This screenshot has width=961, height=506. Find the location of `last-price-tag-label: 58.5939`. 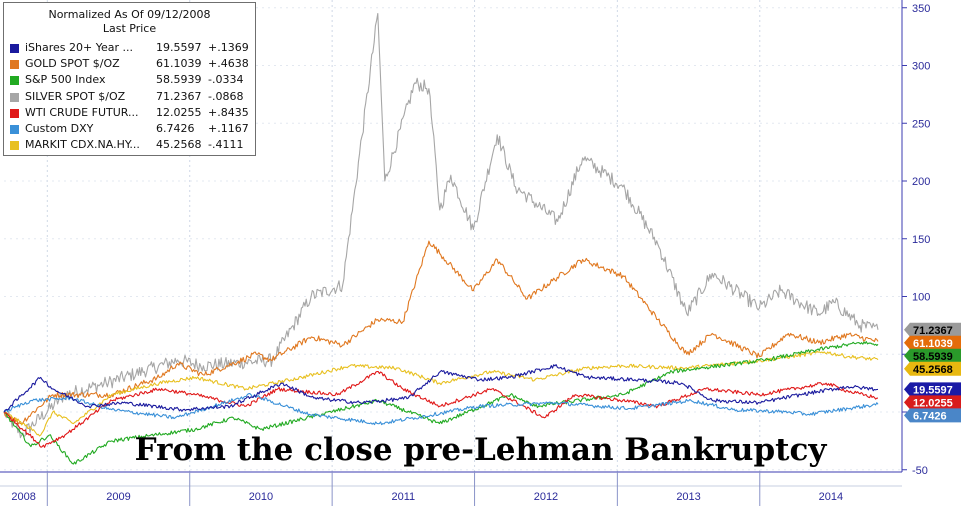

last-price-tag-label: 58.5939 is located at coordinates (933, 357).